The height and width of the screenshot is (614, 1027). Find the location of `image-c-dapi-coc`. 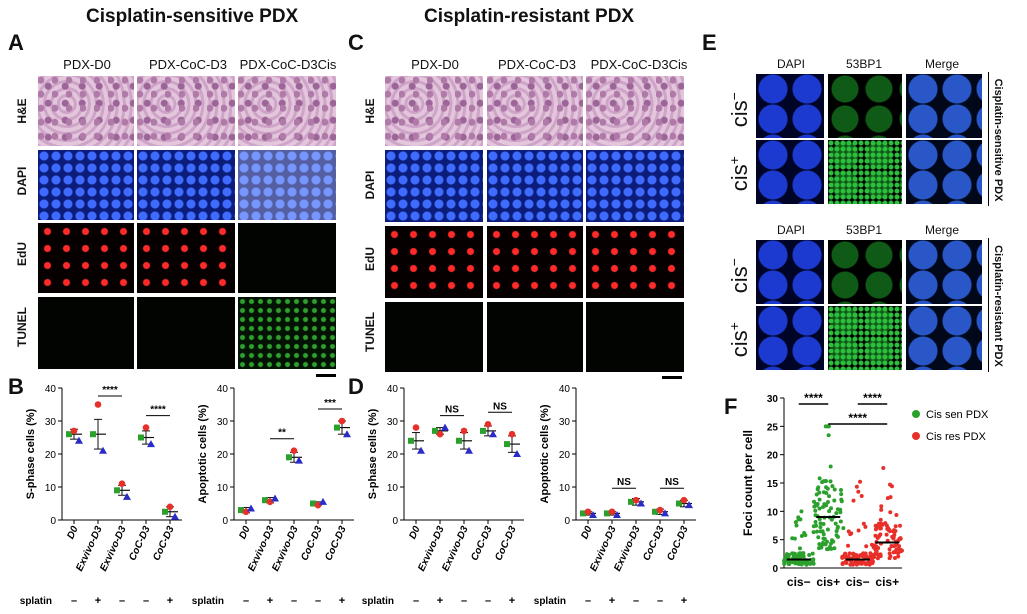

image-c-dapi-coc is located at coordinates (535, 186).